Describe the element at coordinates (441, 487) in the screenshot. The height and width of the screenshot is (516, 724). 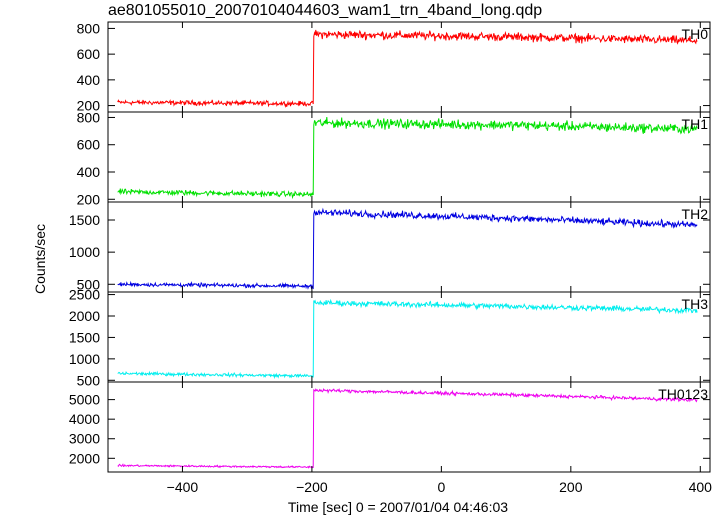
I see `x-tick-label: 0` at that location.